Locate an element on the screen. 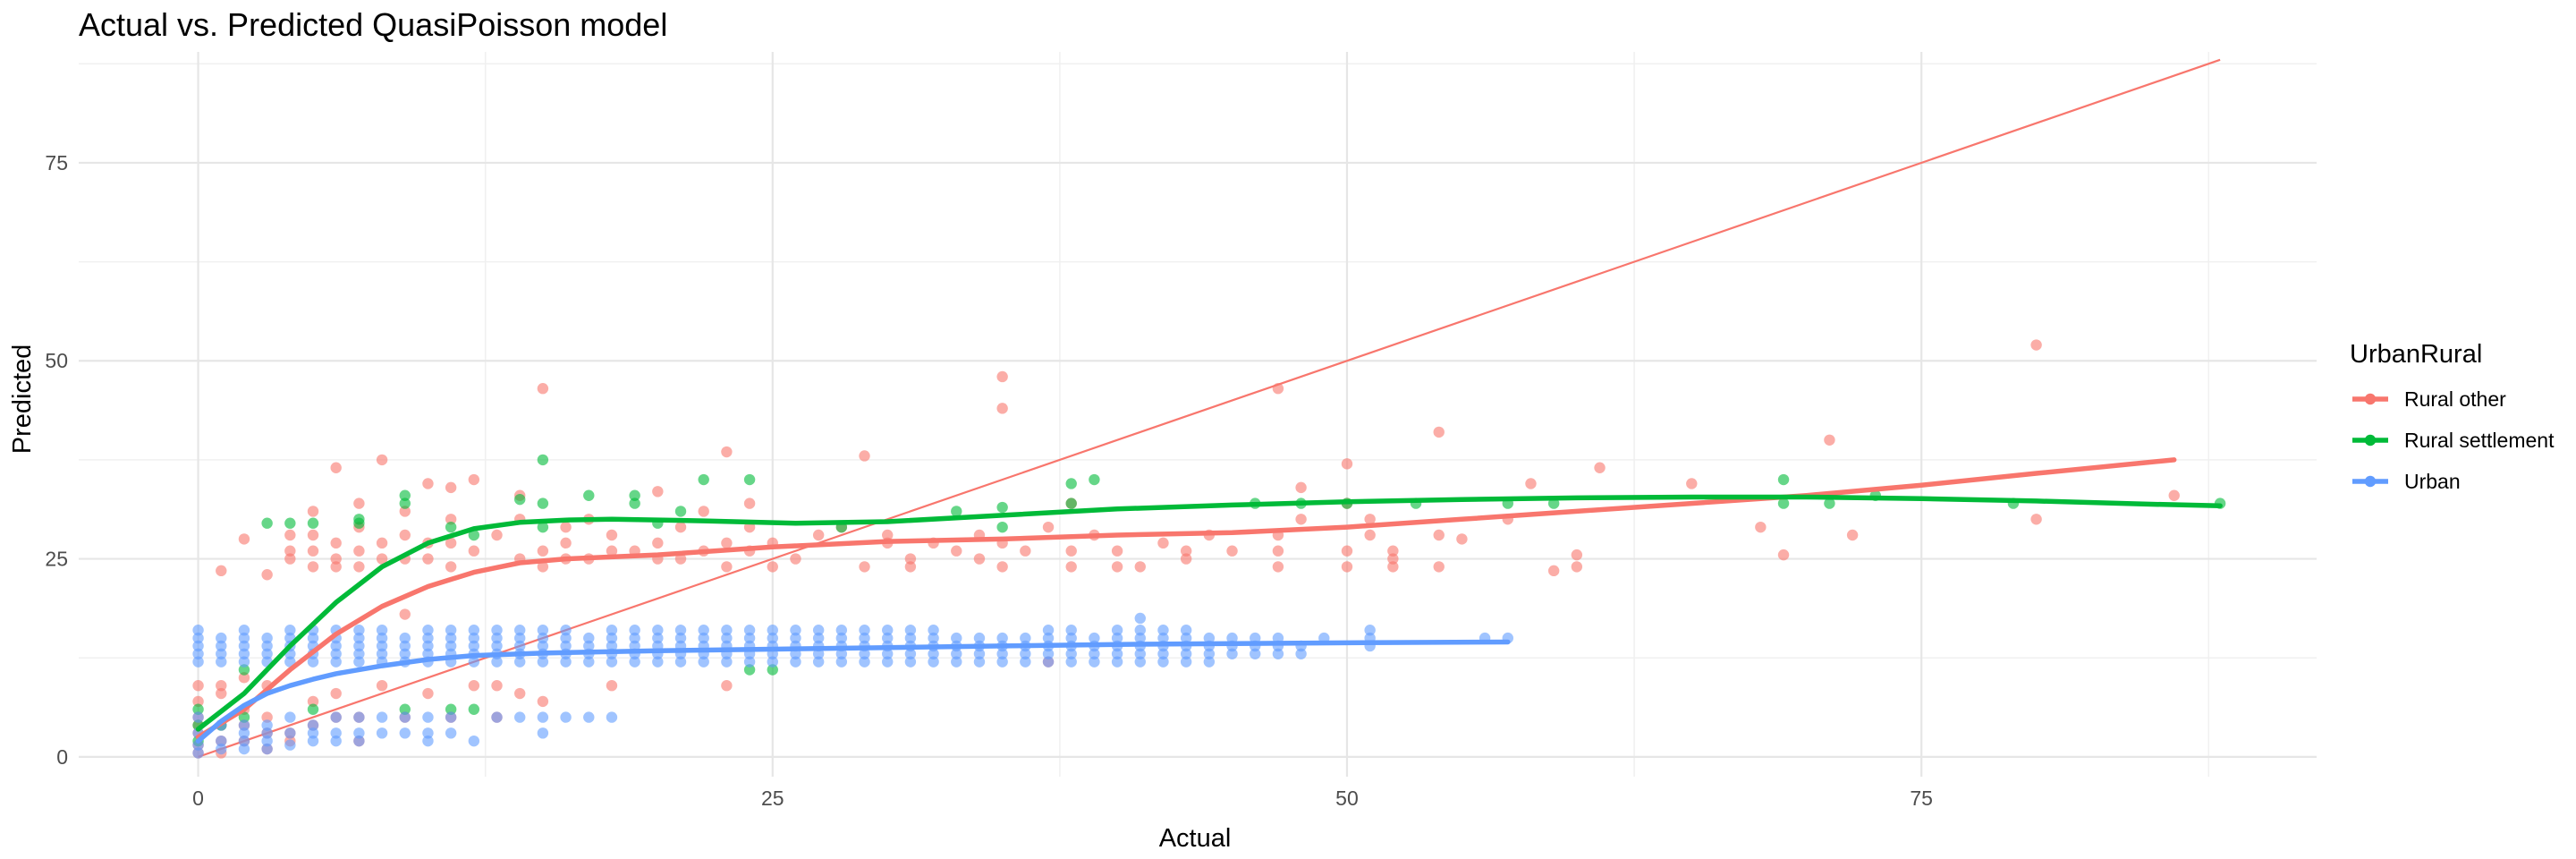 The width and height of the screenshot is (2576, 859). legend-key-point-rural-settlement is located at coordinates (2370, 440).